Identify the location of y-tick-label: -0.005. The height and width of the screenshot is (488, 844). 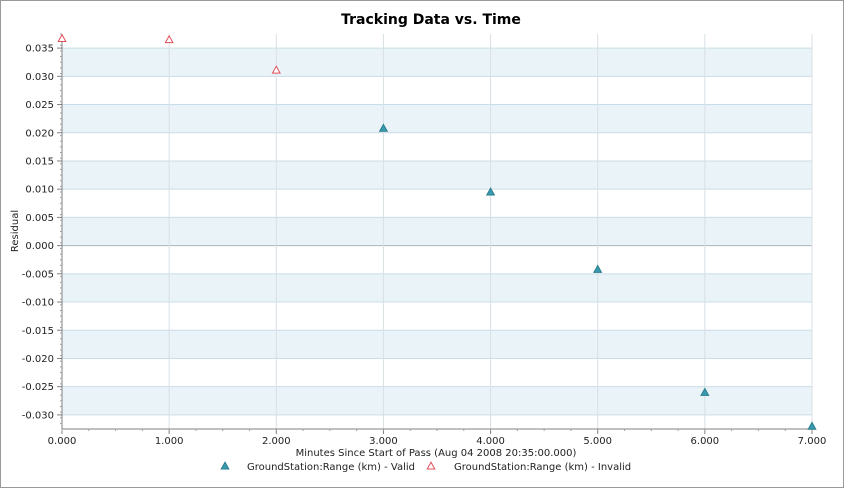
(38, 274).